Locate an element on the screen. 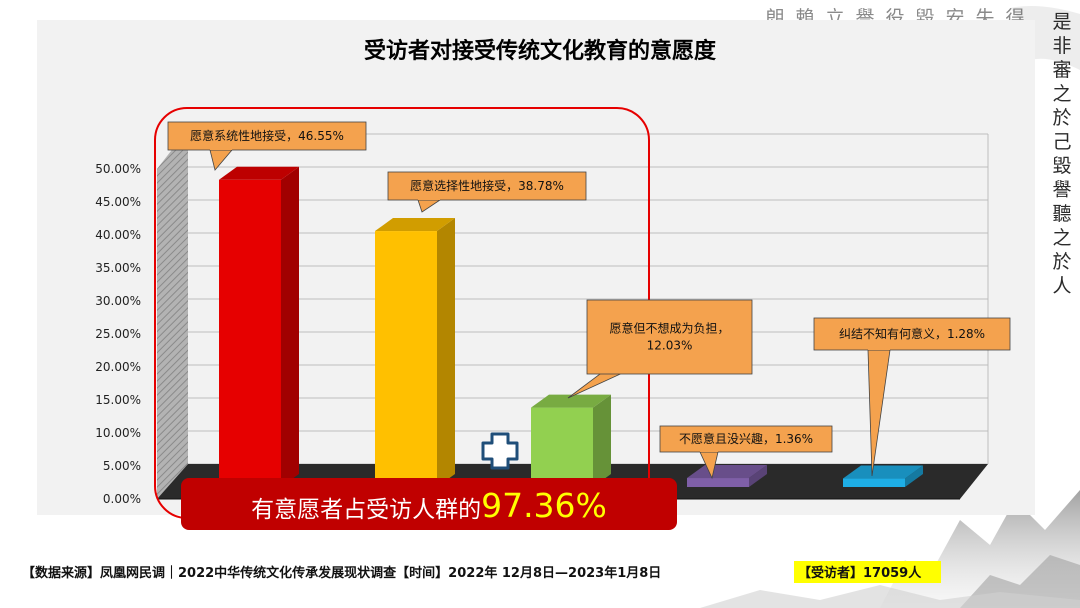 The image size is (1080, 608). data-label-3: 愿意但不想成为负担， 12.03% is located at coordinates (660, 349).